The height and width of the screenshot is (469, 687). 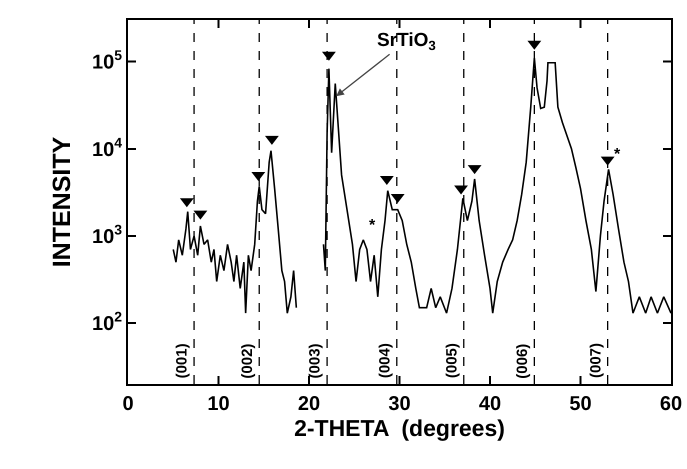 I want to click on x-tick-label: 60, so click(x=671, y=404).